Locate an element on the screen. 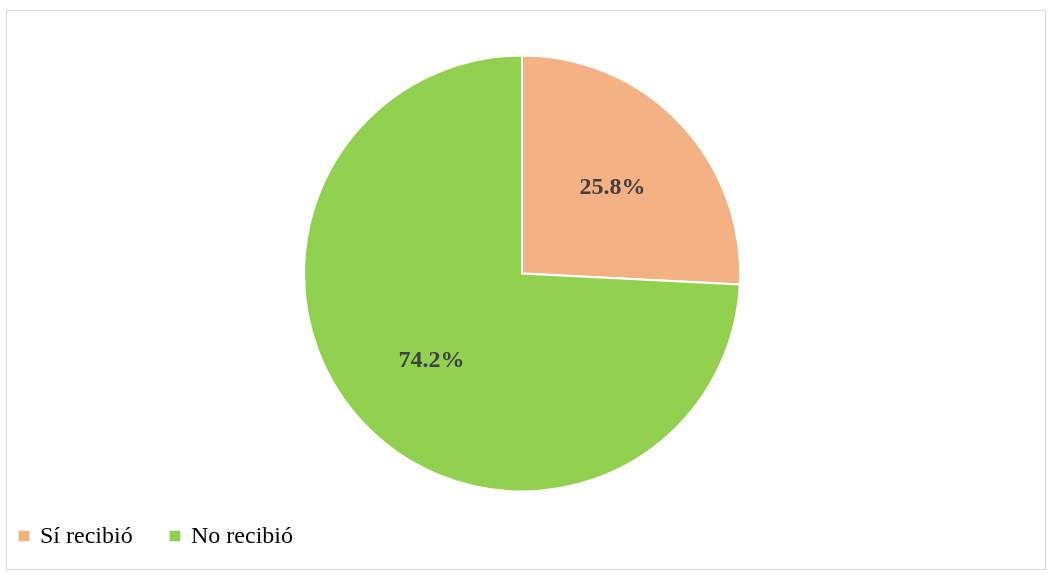 This screenshot has width=1051, height=575. data-label: 25.8% is located at coordinates (612, 186).